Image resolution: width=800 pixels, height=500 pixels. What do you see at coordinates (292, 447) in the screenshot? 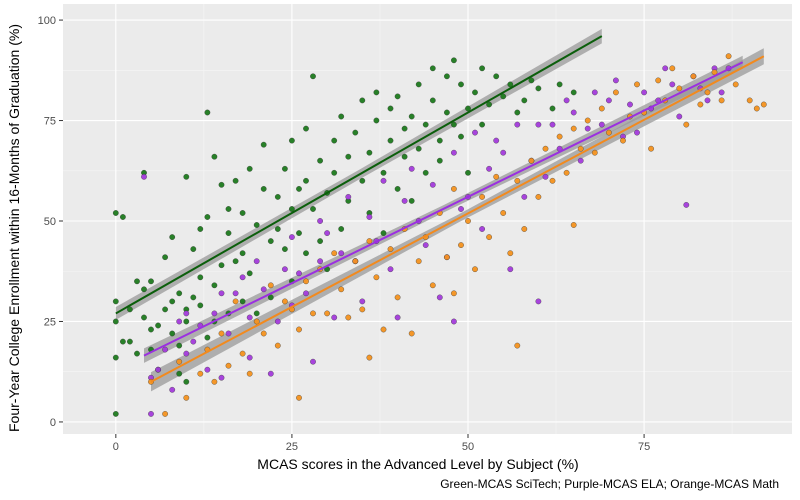
I see `x-tick-label: 25` at bounding box center [292, 447].